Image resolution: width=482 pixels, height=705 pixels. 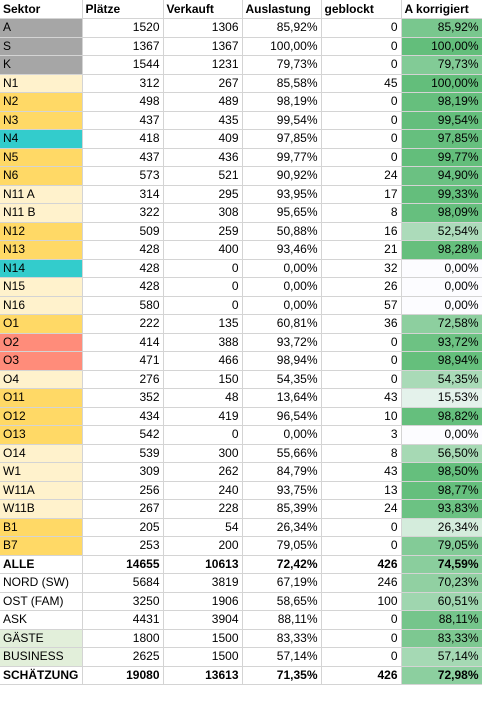 I want to click on cell-verkauft: 259, so click(x=203, y=231).